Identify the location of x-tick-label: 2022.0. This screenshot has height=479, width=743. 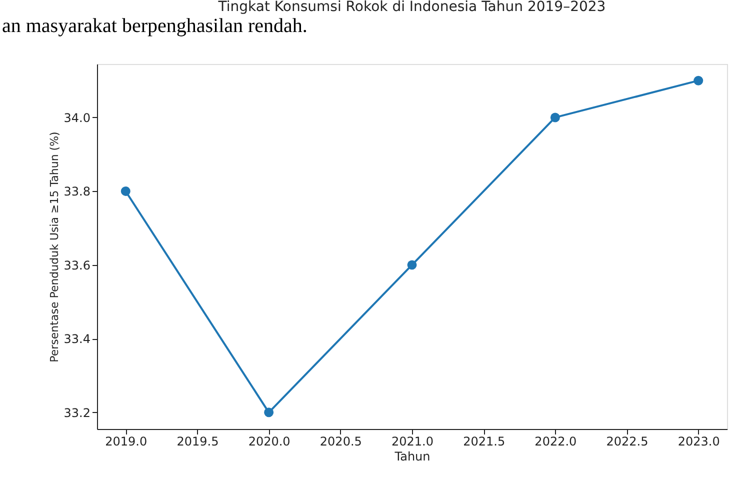
(555, 441).